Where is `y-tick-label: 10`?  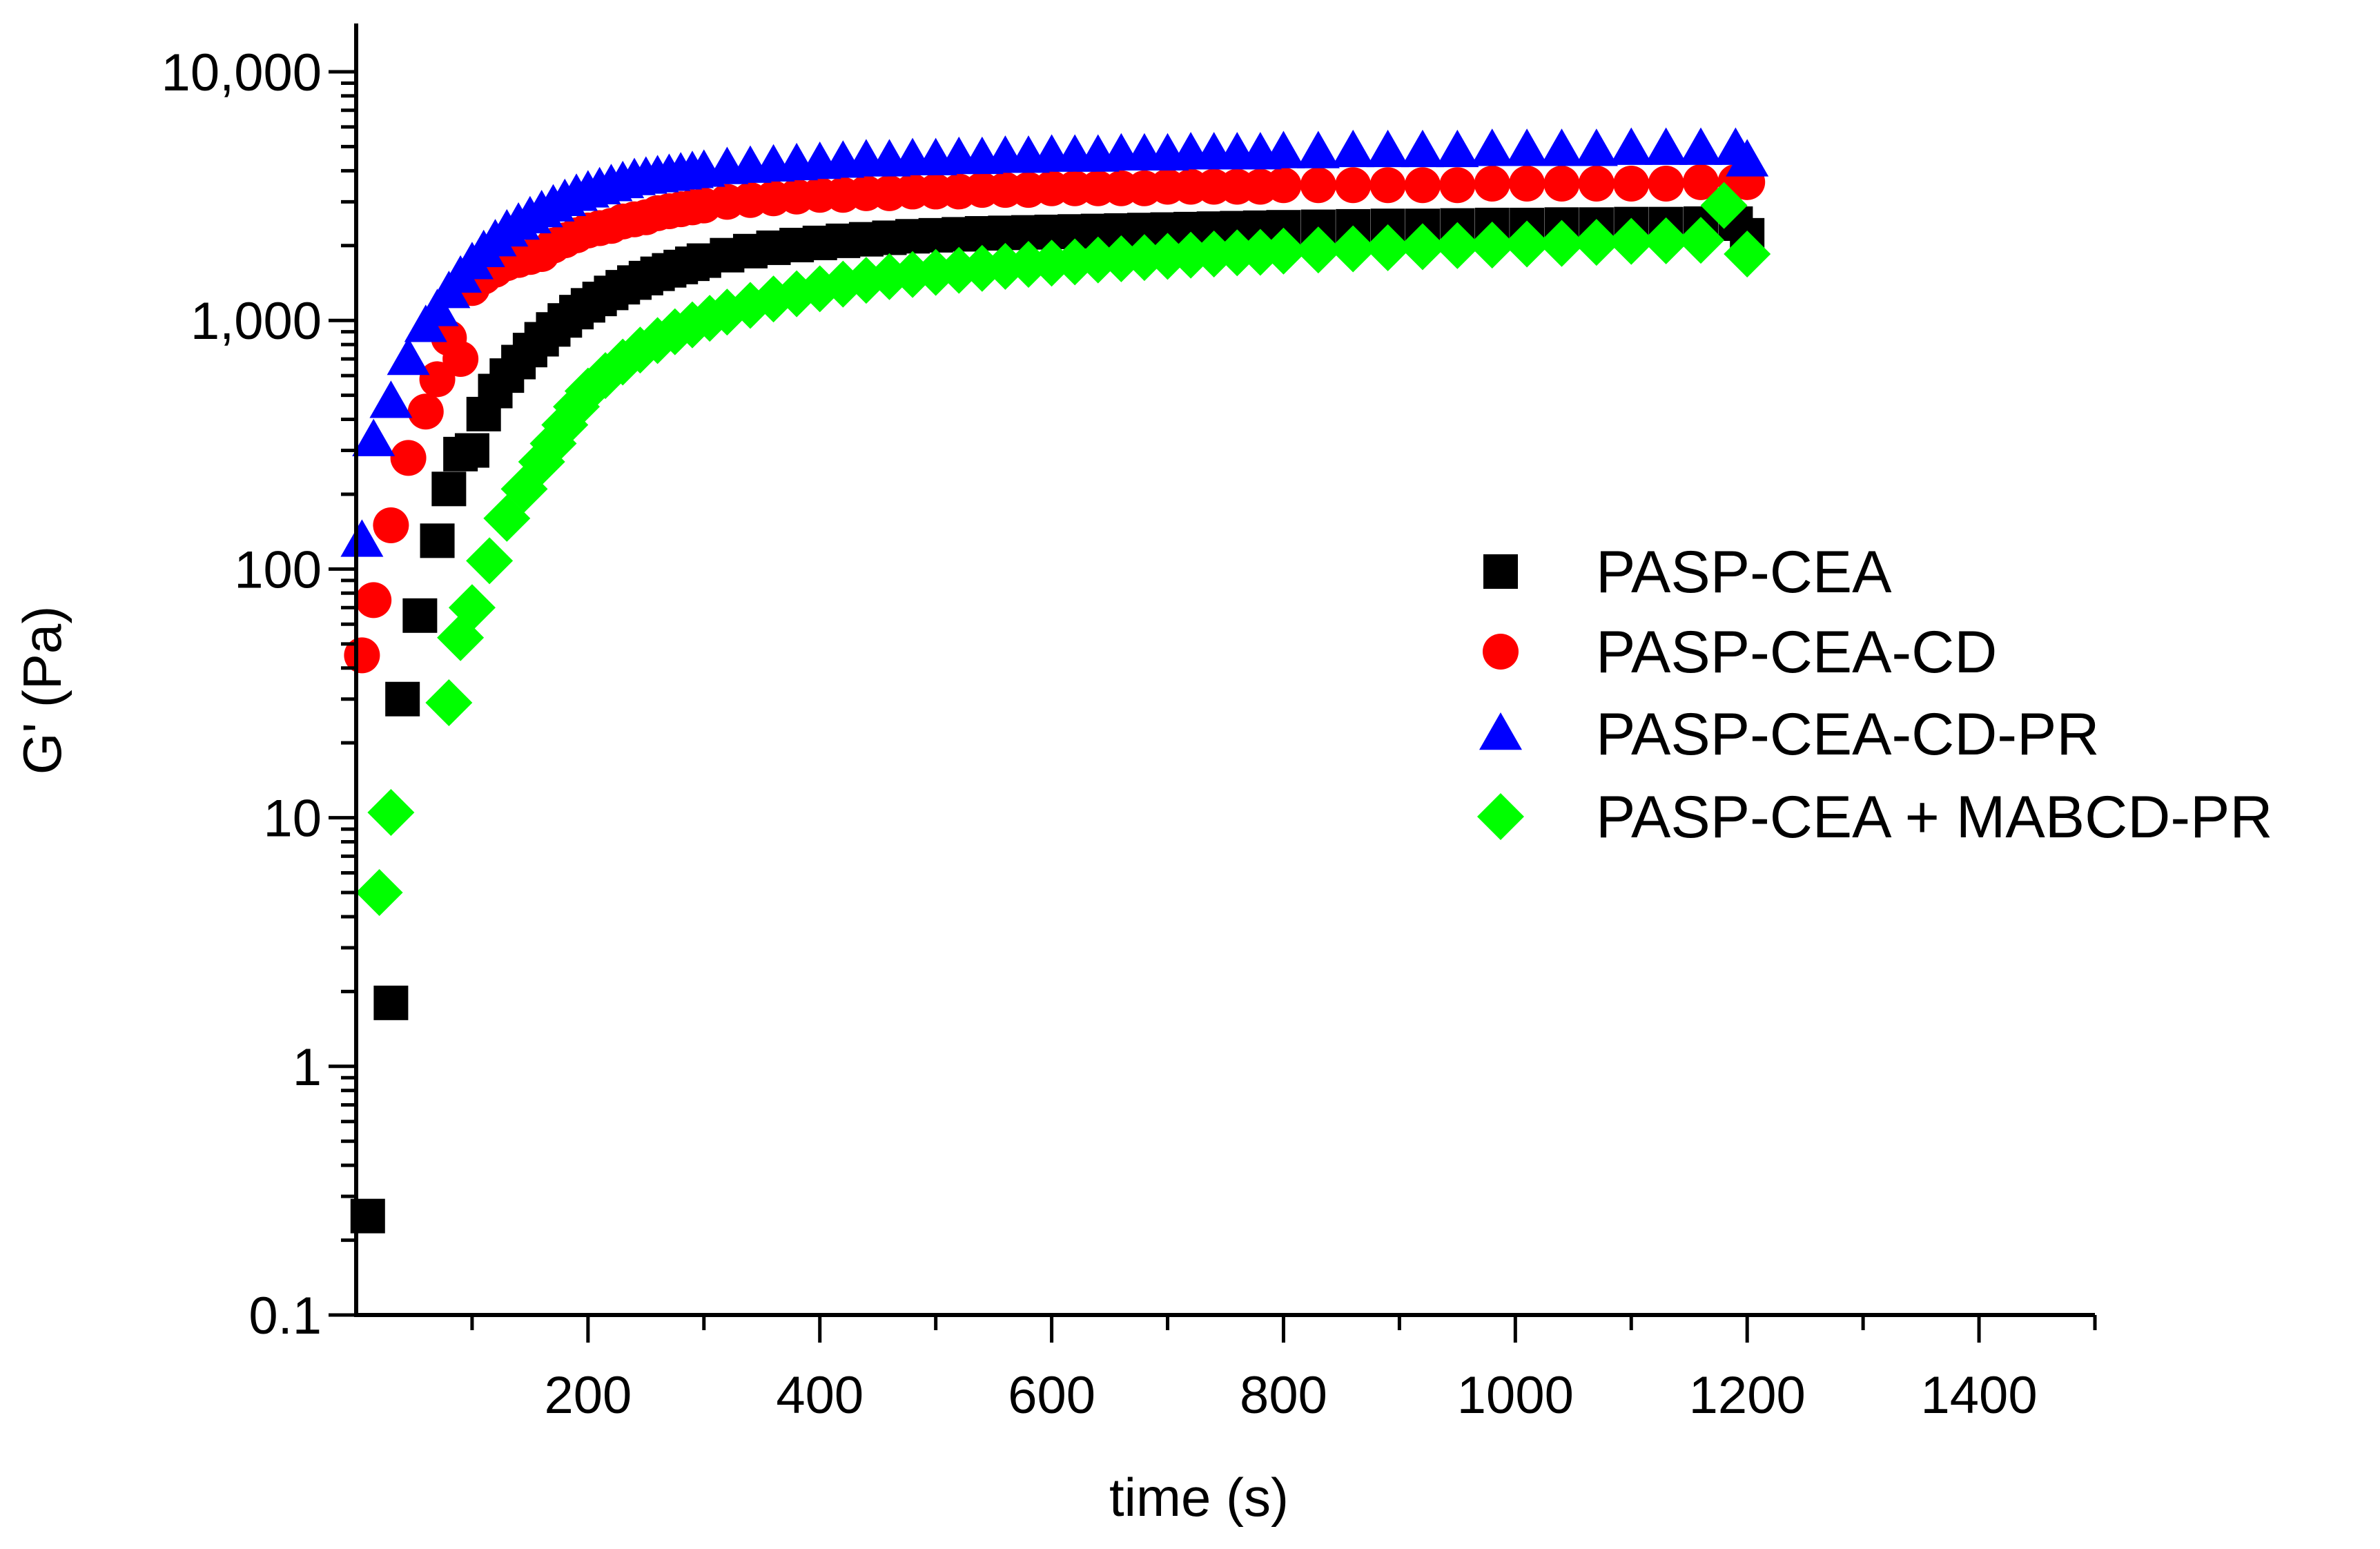 y-tick-label: 10 is located at coordinates (292, 819).